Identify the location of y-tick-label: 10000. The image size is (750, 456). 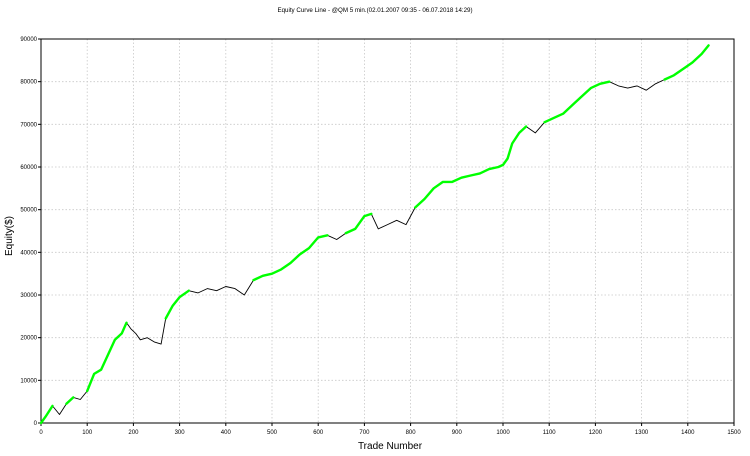
(28, 381).